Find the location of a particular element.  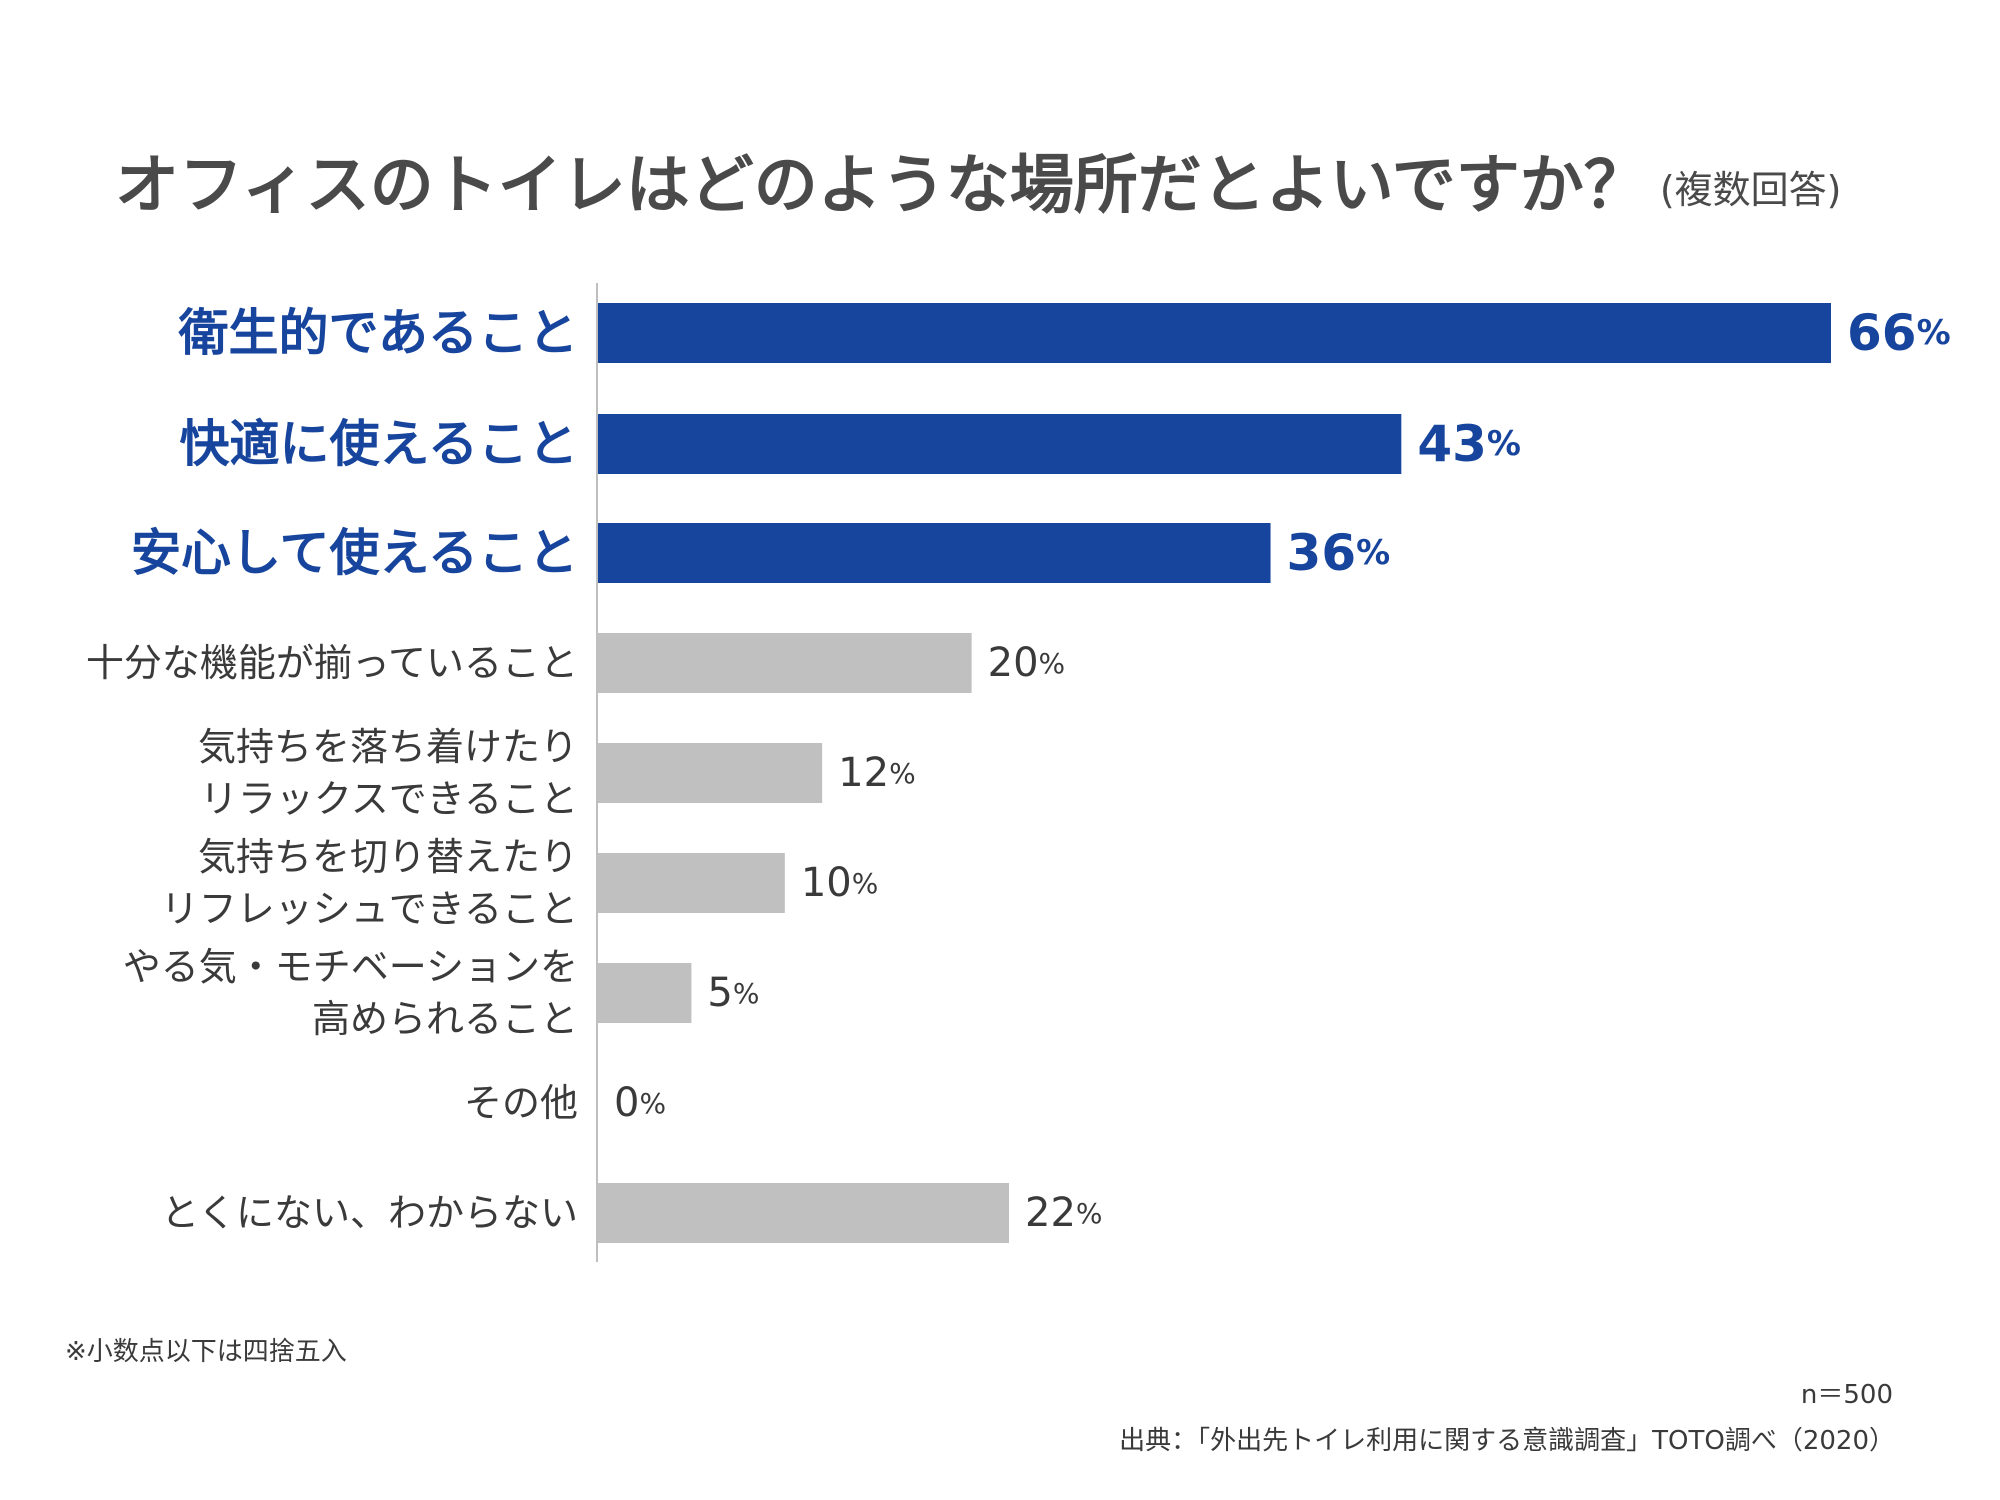

value-label: 36% is located at coordinates (1339, 553).